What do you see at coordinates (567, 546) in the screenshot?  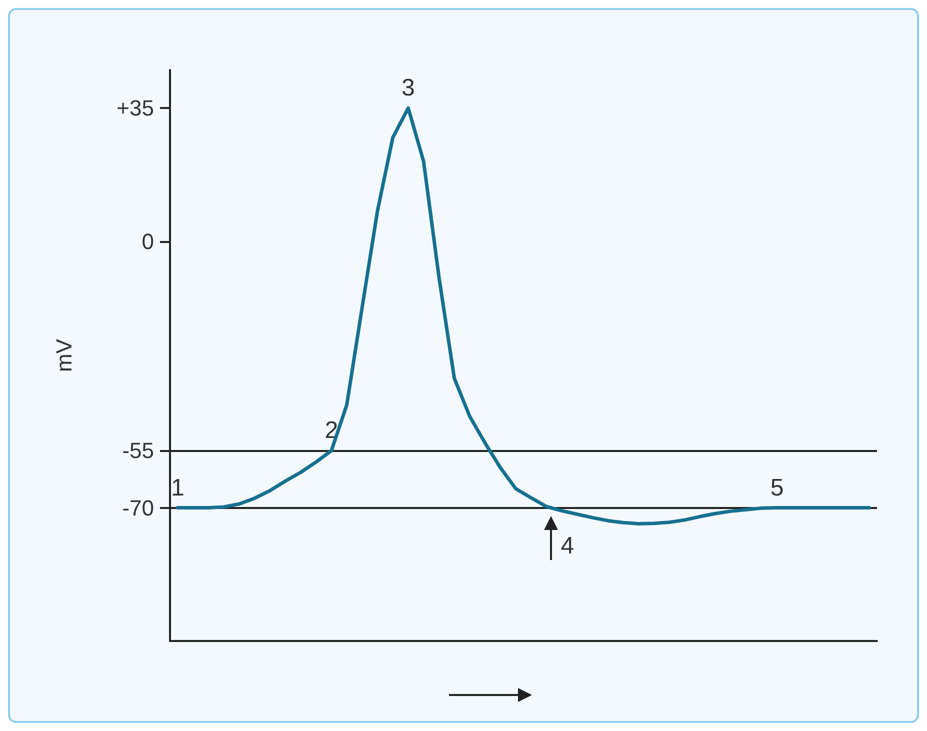 I see `annotation: 4` at bounding box center [567, 546].